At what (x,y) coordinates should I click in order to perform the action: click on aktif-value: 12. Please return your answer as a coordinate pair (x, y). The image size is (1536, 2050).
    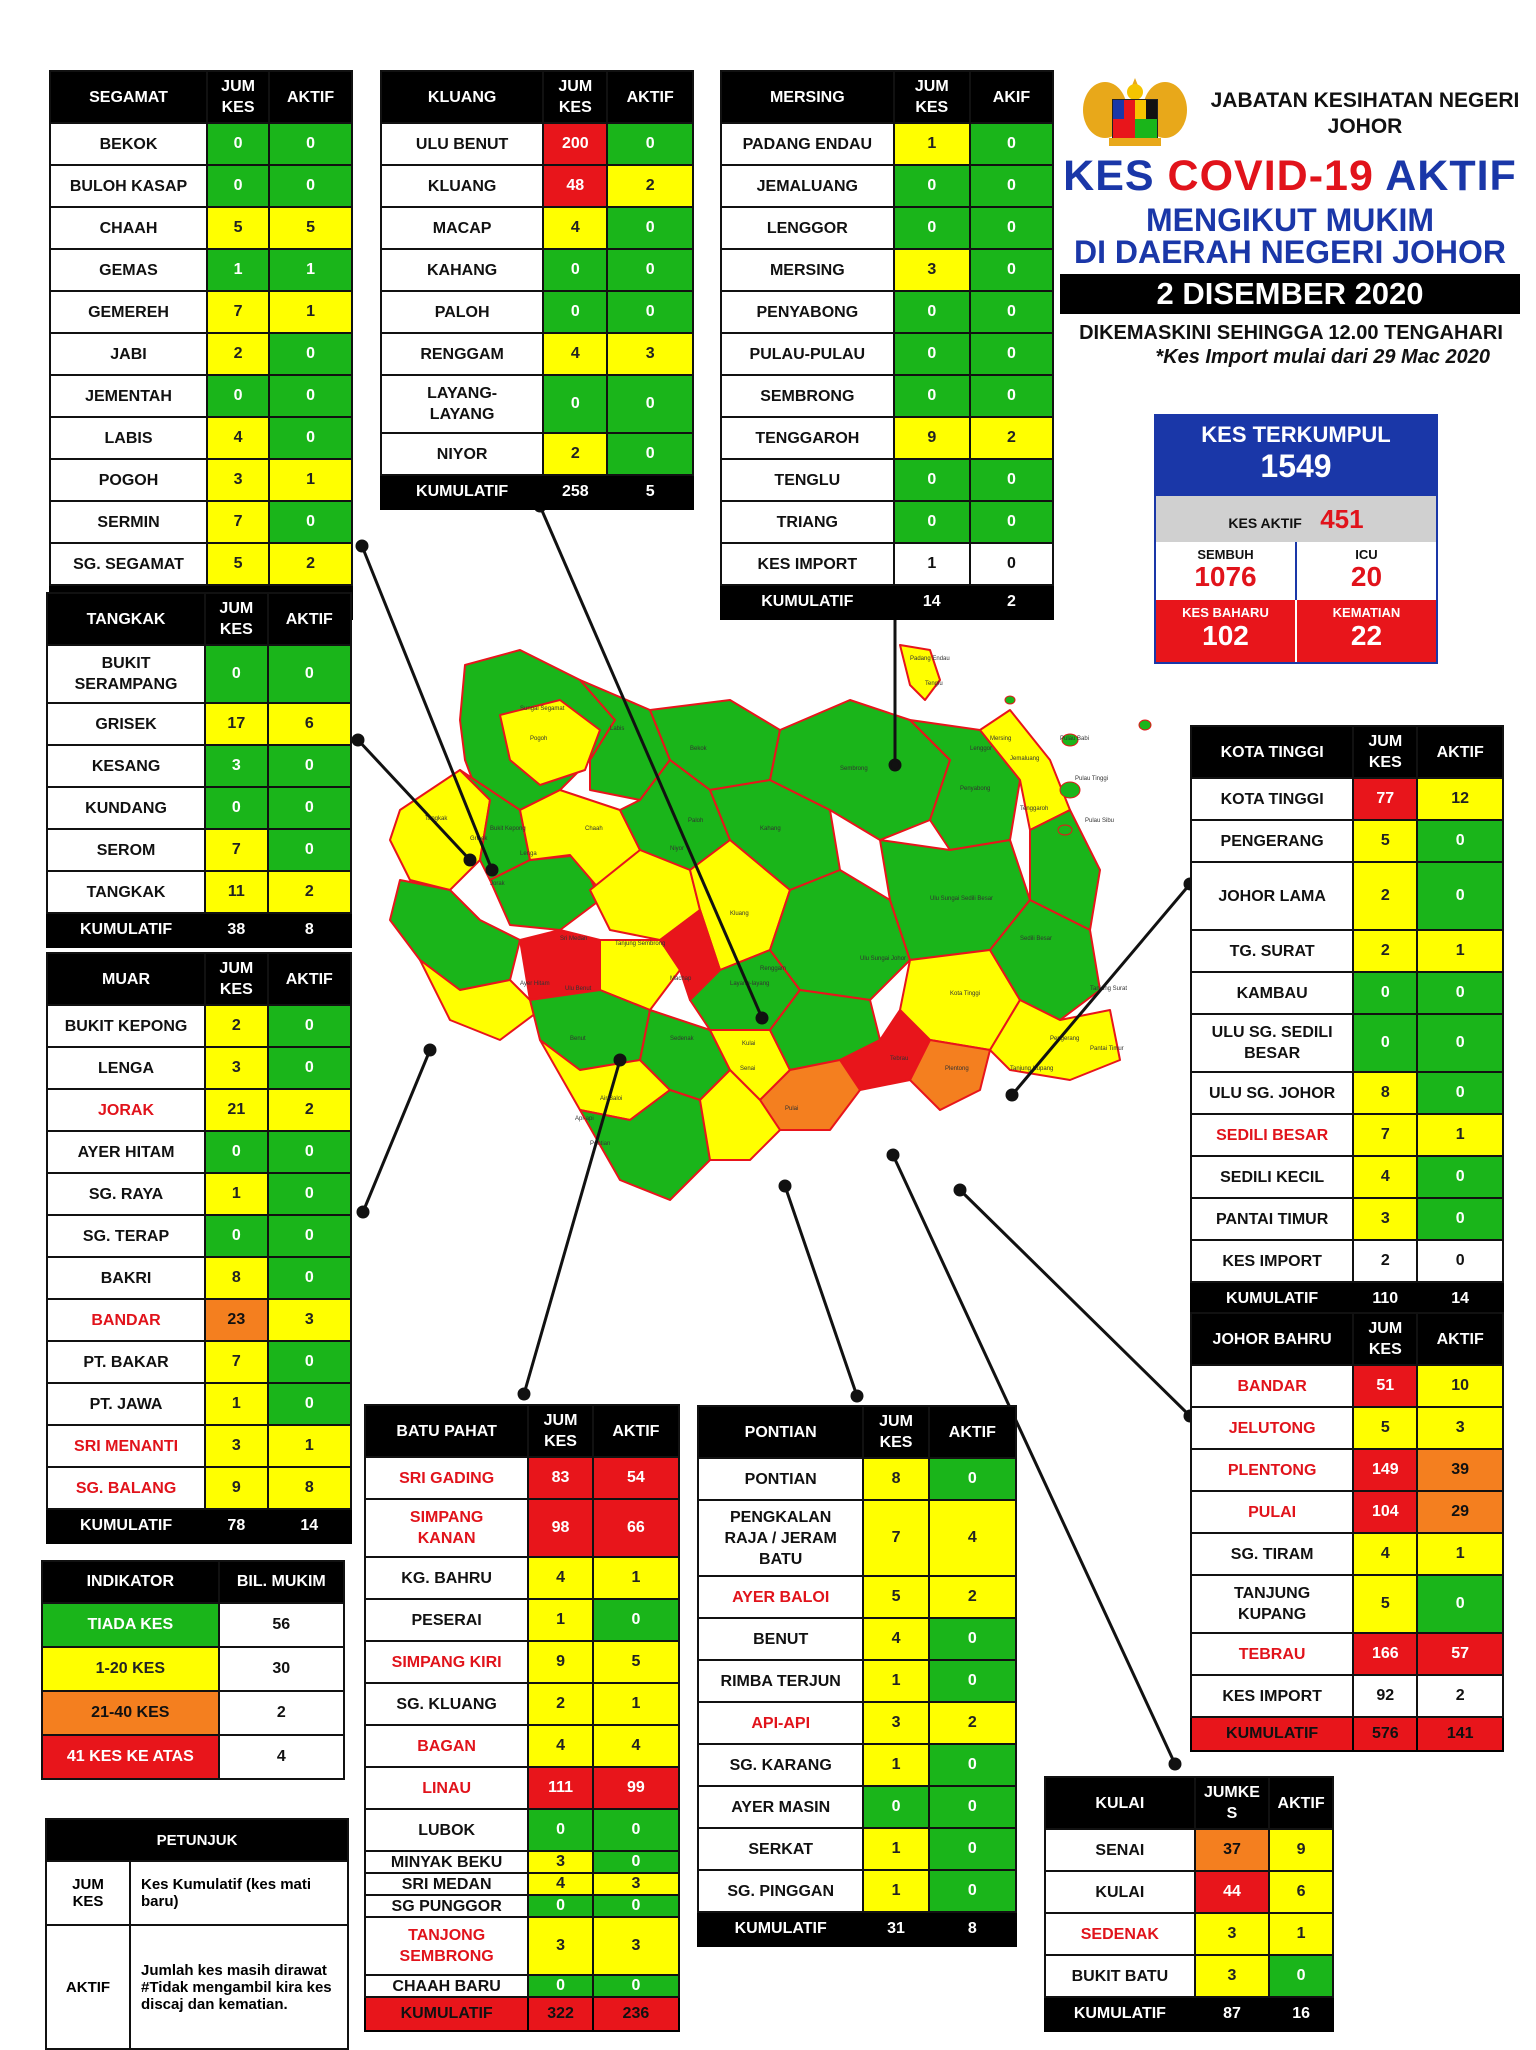
    Looking at the image, I should click on (1460, 799).